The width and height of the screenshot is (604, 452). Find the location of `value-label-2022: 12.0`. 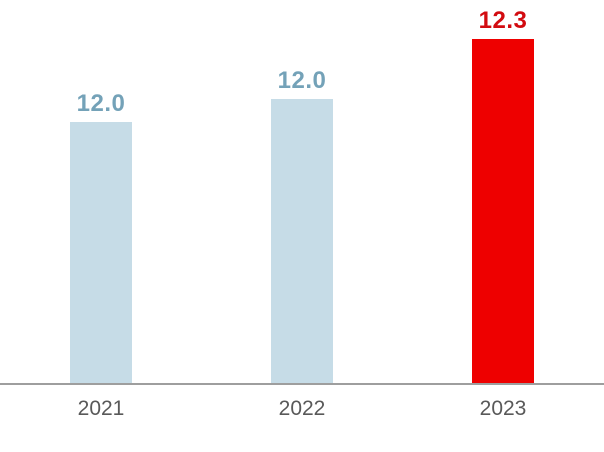

value-label-2022: 12.0 is located at coordinates (302, 80).